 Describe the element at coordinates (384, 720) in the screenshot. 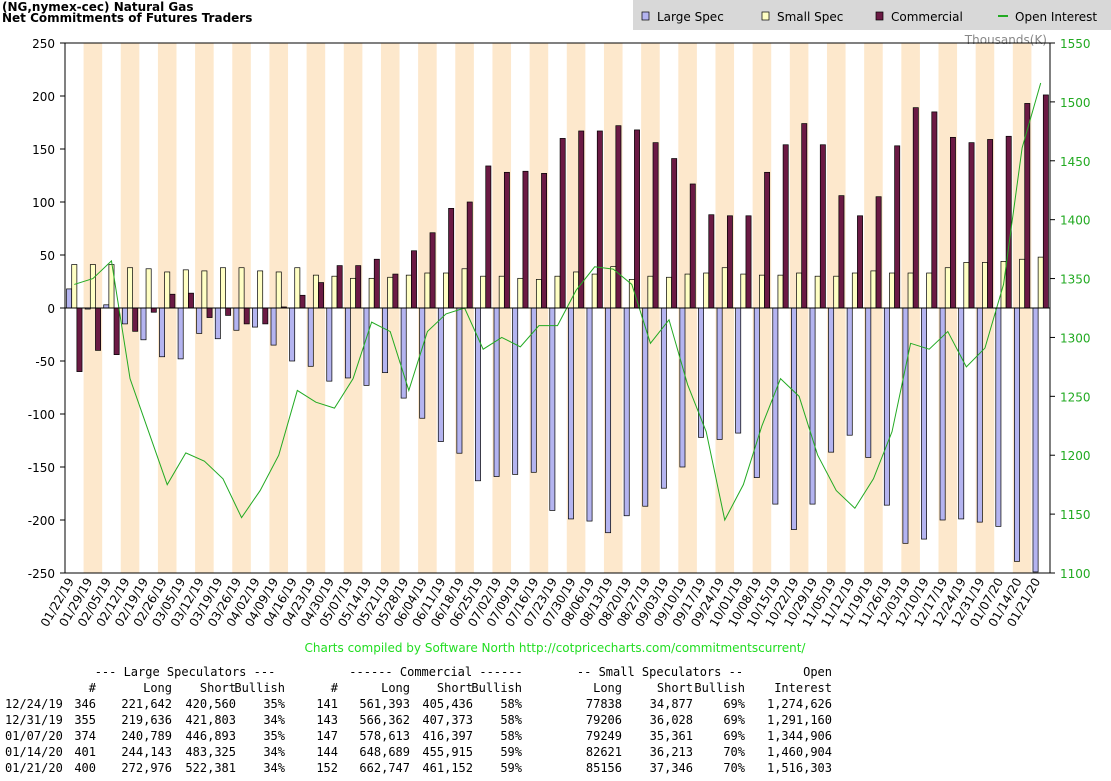

I see `table-cell: 566,362` at that location.